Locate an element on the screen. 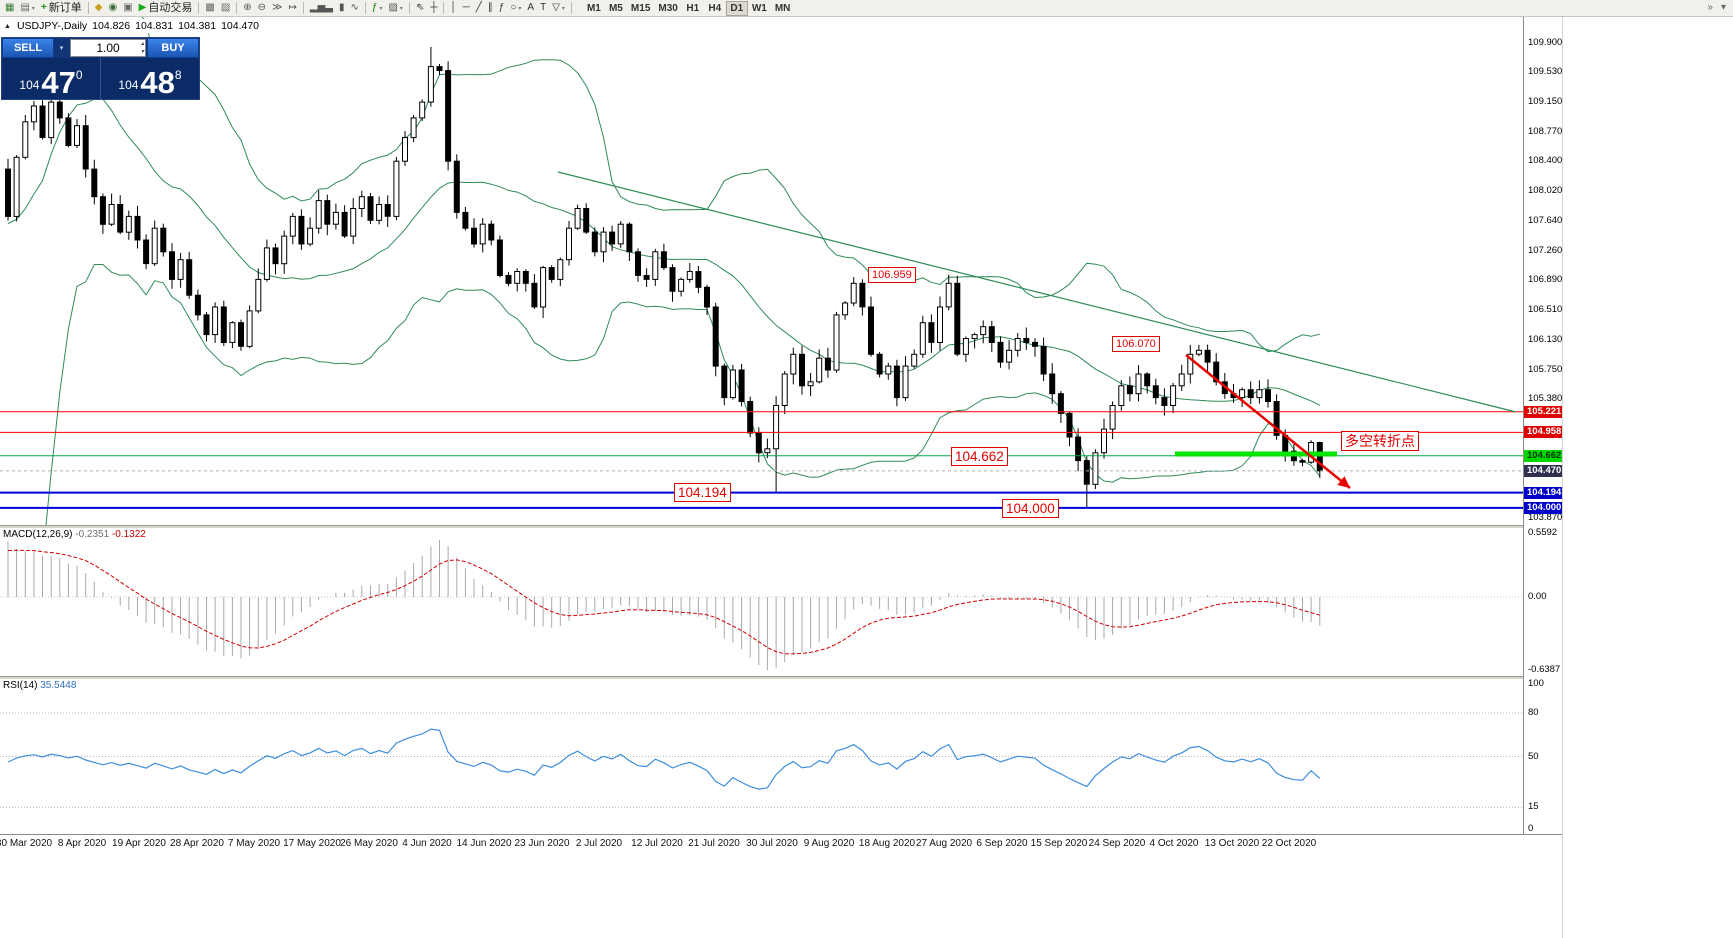 The height and width of the screenshot is (938, 1733). label-icon: T is located at coordinates (543, 8).